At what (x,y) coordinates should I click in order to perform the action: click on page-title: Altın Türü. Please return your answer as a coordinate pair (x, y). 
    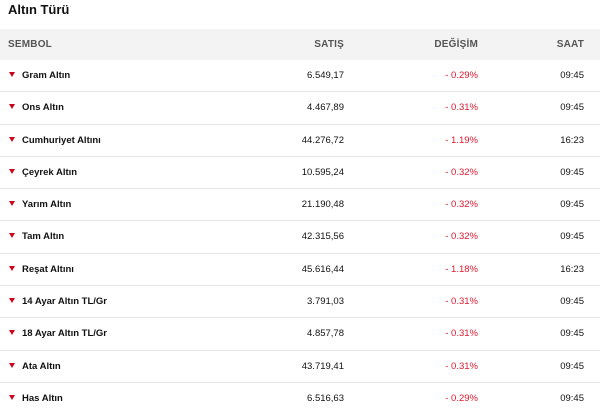
    Looking at the image, I should click on (39, 9).